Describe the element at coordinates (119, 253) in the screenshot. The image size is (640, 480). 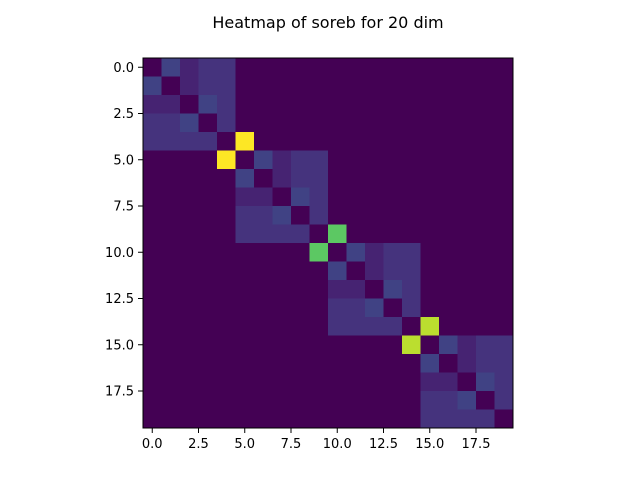
I see `y-tick-label: 10.0` at that location.